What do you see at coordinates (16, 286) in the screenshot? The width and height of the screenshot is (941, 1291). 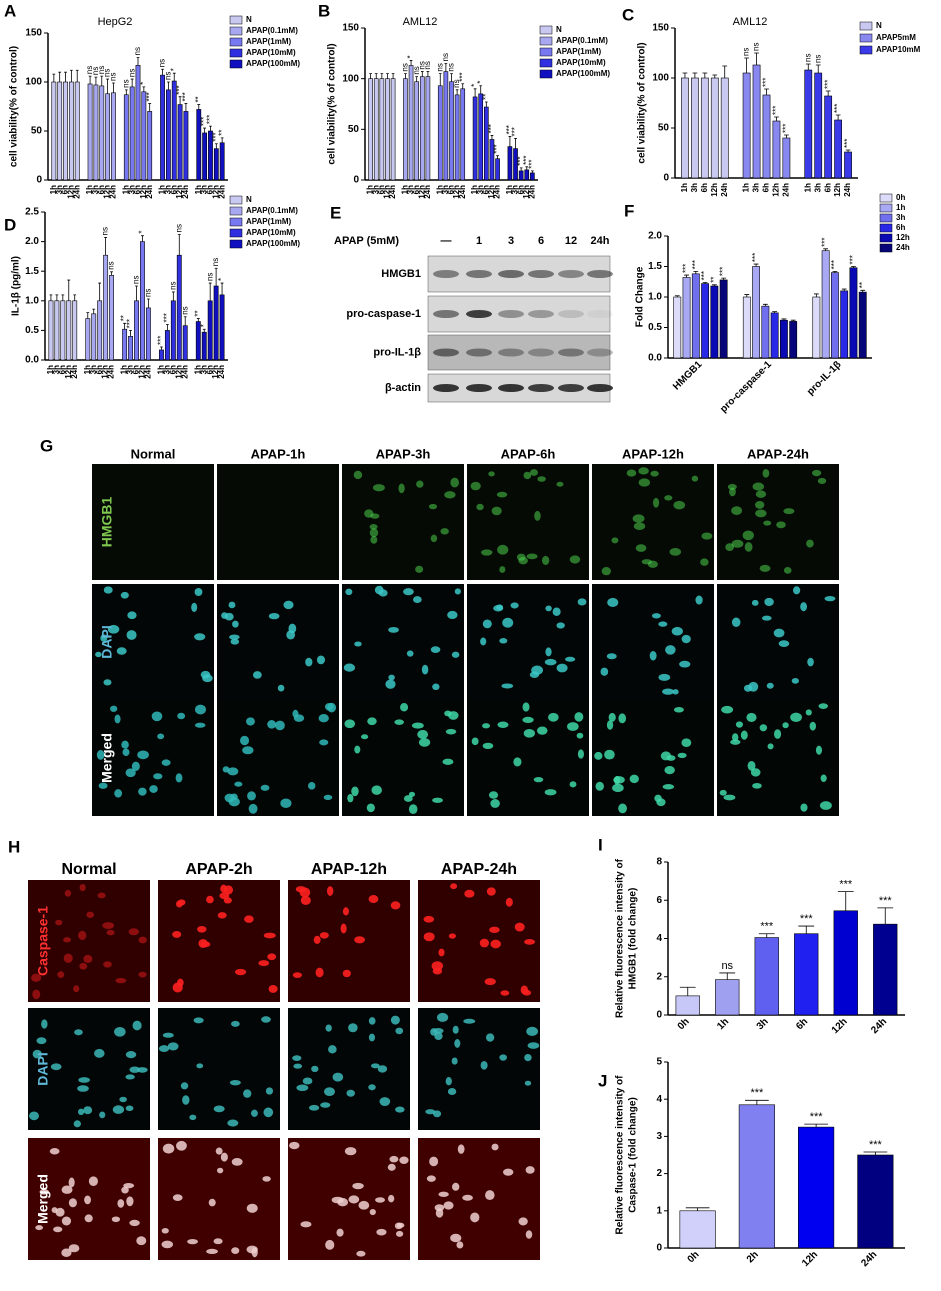 I see `y-axis-label: IL-1β (pg/ml)` at bounding box center [16, 286].